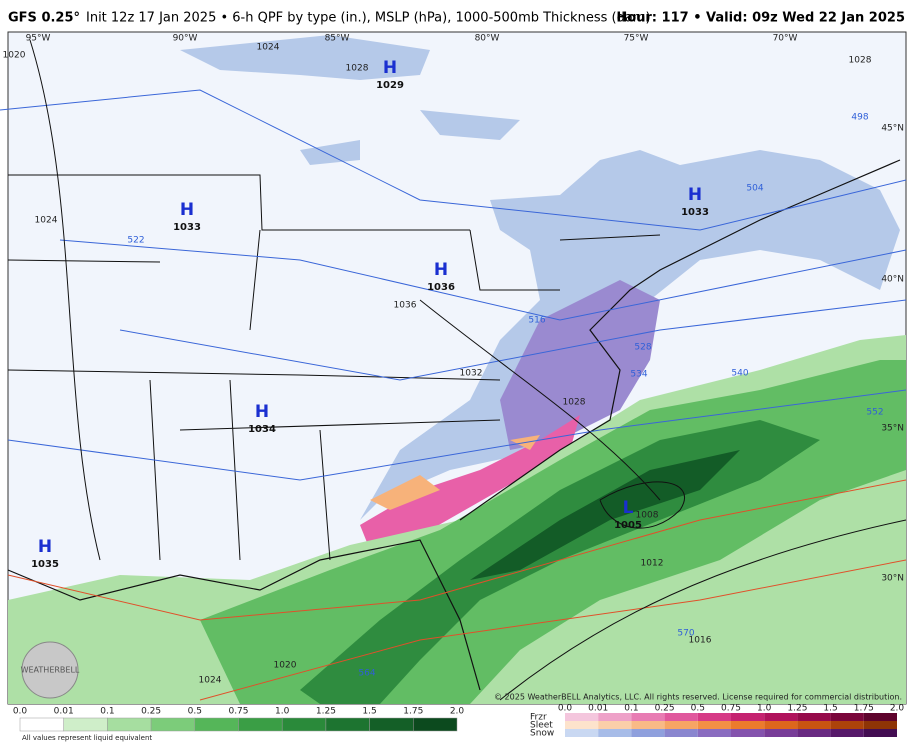 The height and width of the screenshot is (754, 913). I want to click on center-pressure: 1029, so click(390, 85).